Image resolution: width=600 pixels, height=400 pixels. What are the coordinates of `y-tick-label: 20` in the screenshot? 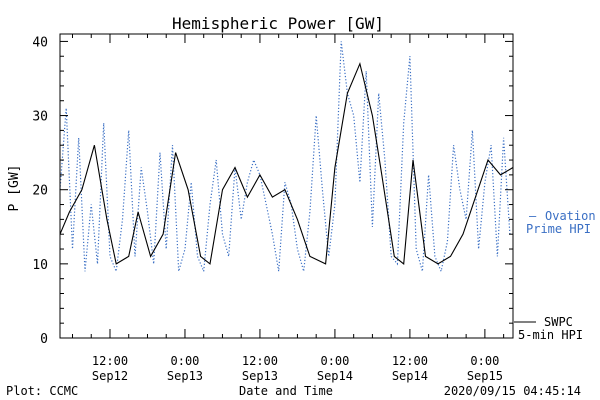 It's located at (40, 191).